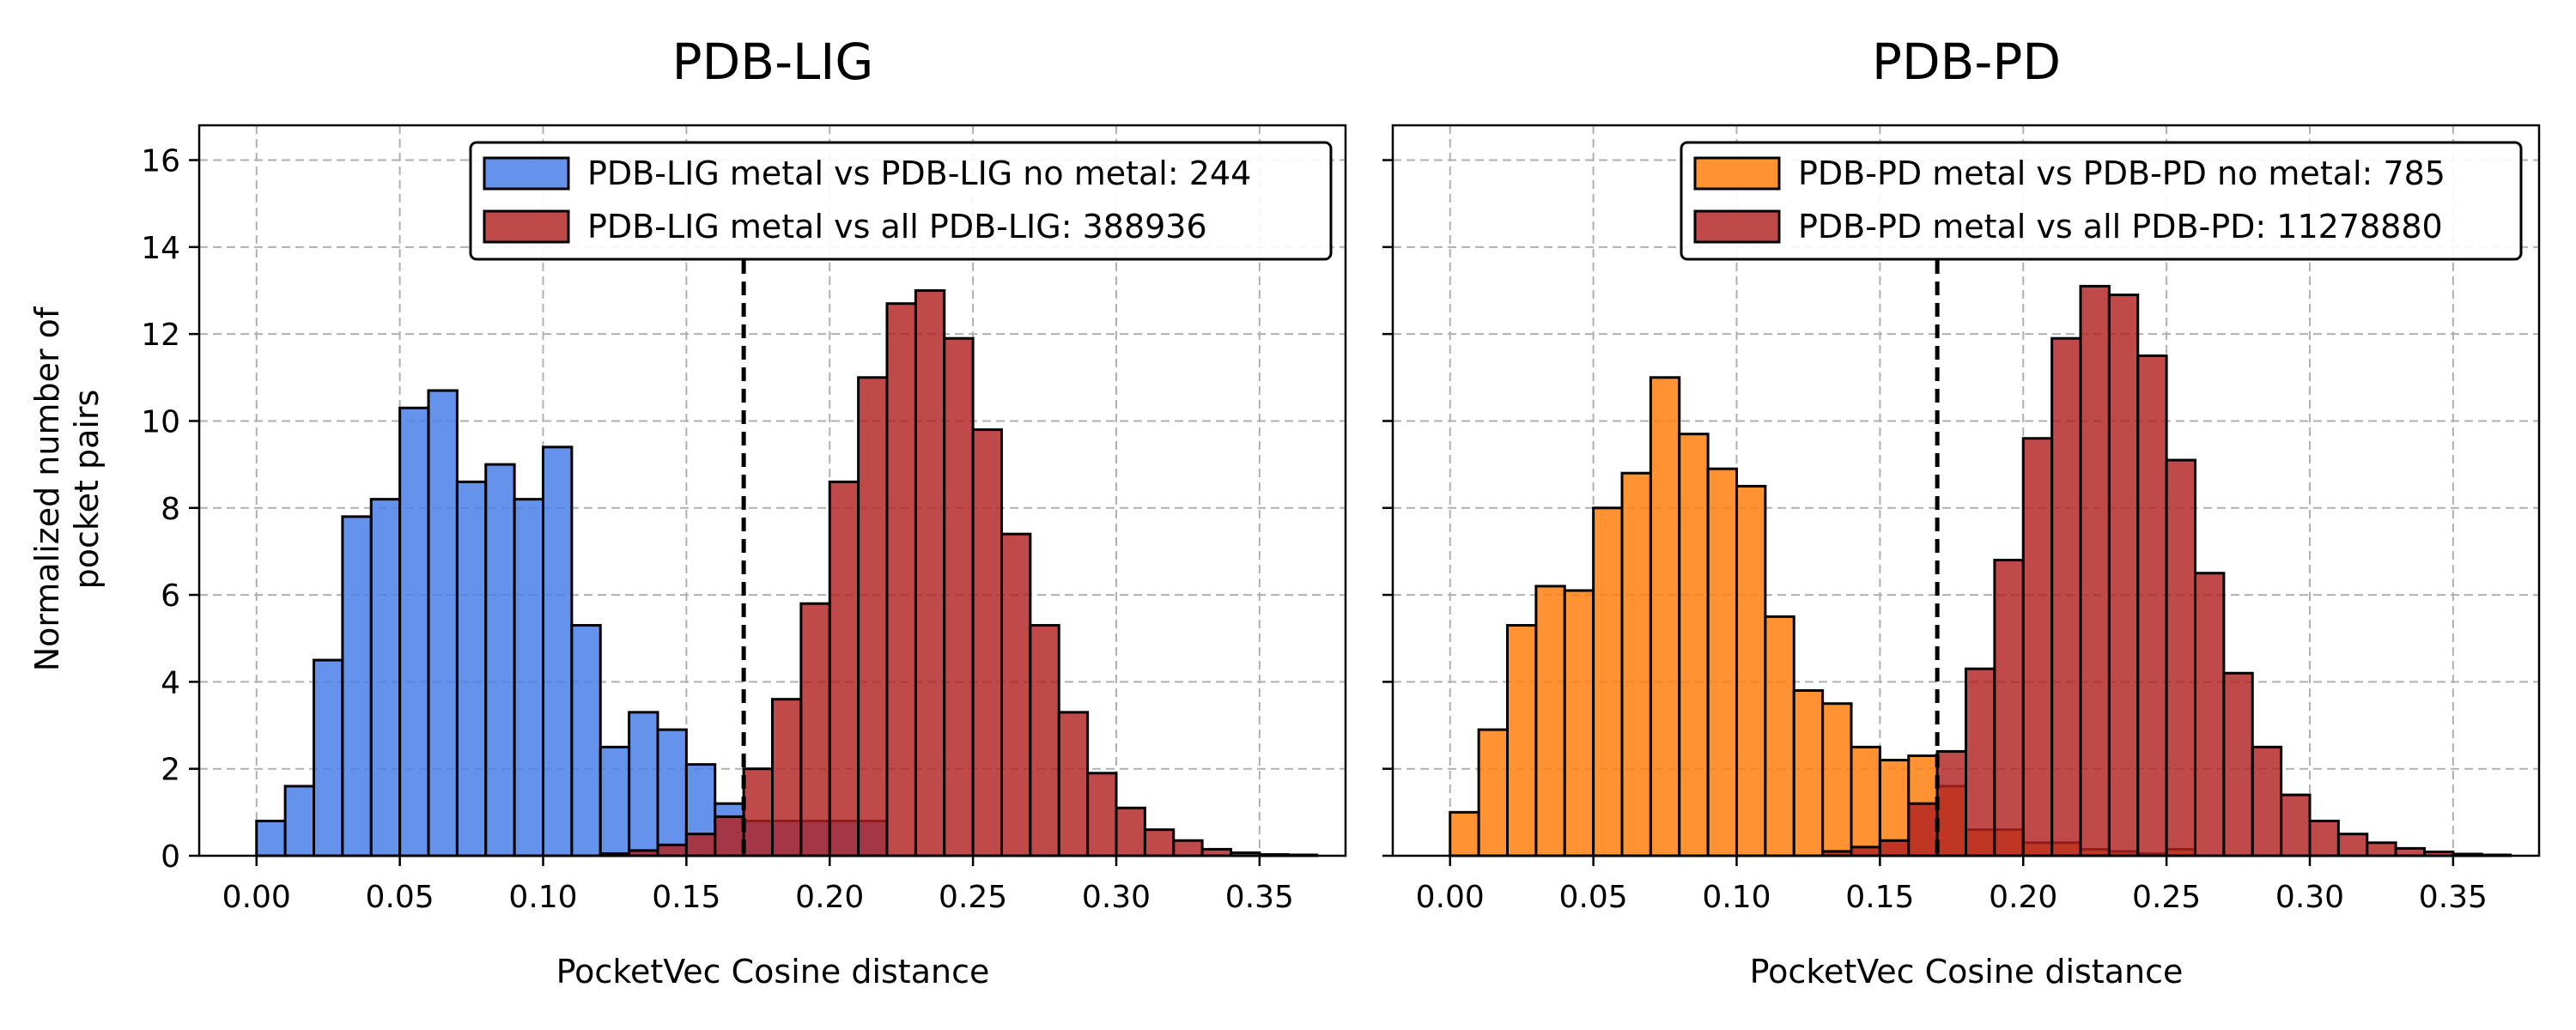 The height and width of the screenshot is (1030, 2576). I want to click on legend-entry-1: PDB-LIG metal vs all PDB-LIG: 388936, so click(897, 226).